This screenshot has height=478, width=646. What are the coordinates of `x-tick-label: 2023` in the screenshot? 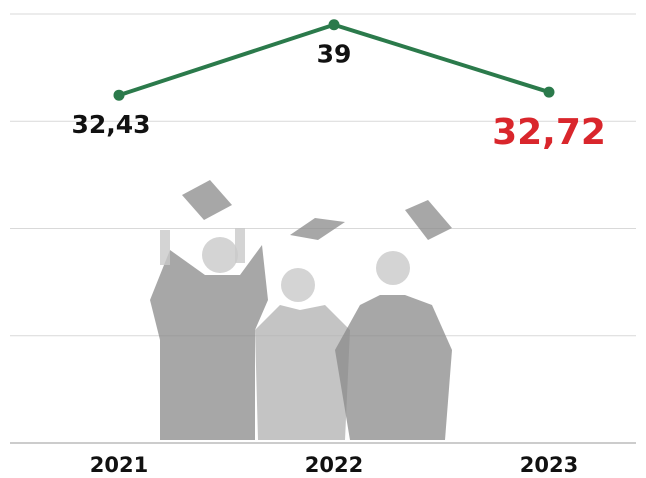 It's located at (549, 465).